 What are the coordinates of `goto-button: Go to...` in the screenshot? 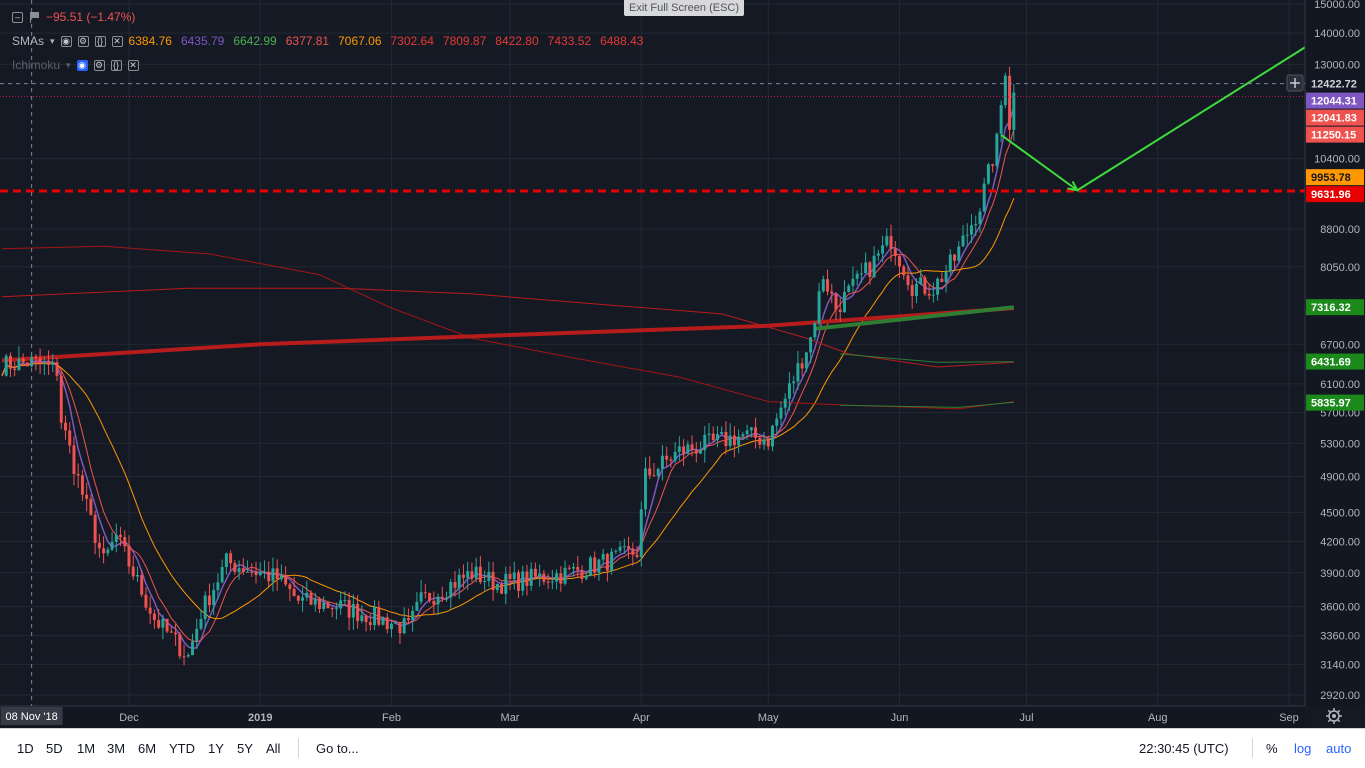 It's located at (337, 748).